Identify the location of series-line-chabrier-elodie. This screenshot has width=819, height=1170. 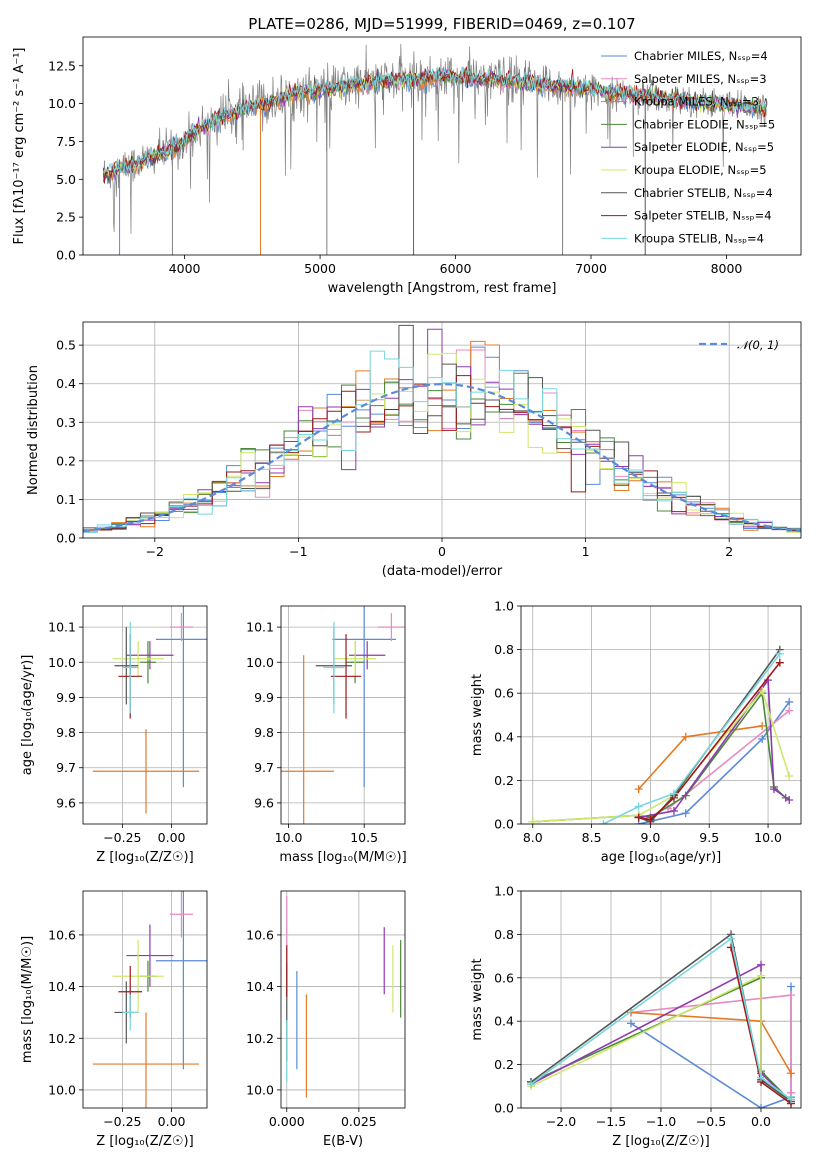
(659, 757).